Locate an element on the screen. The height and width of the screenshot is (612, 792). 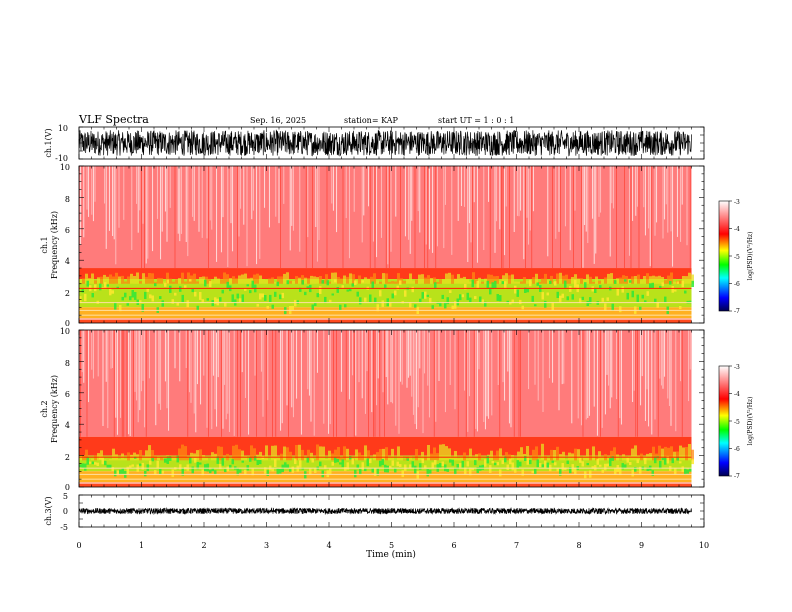
time-axis-tick-labels: 0 1 2 3 4 5 6 7 8 9 10 is located at coordinates (392, 545).